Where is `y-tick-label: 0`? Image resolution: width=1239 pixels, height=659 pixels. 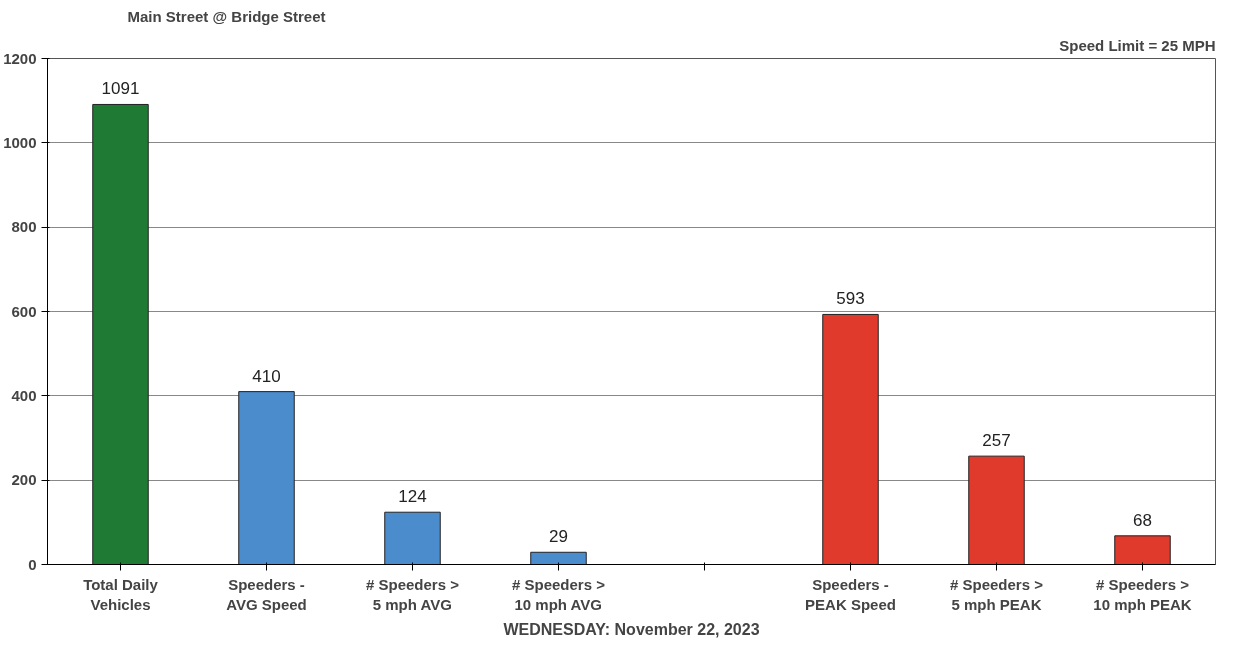 y-tick-label: 0 is located at coordinates (32, 564).